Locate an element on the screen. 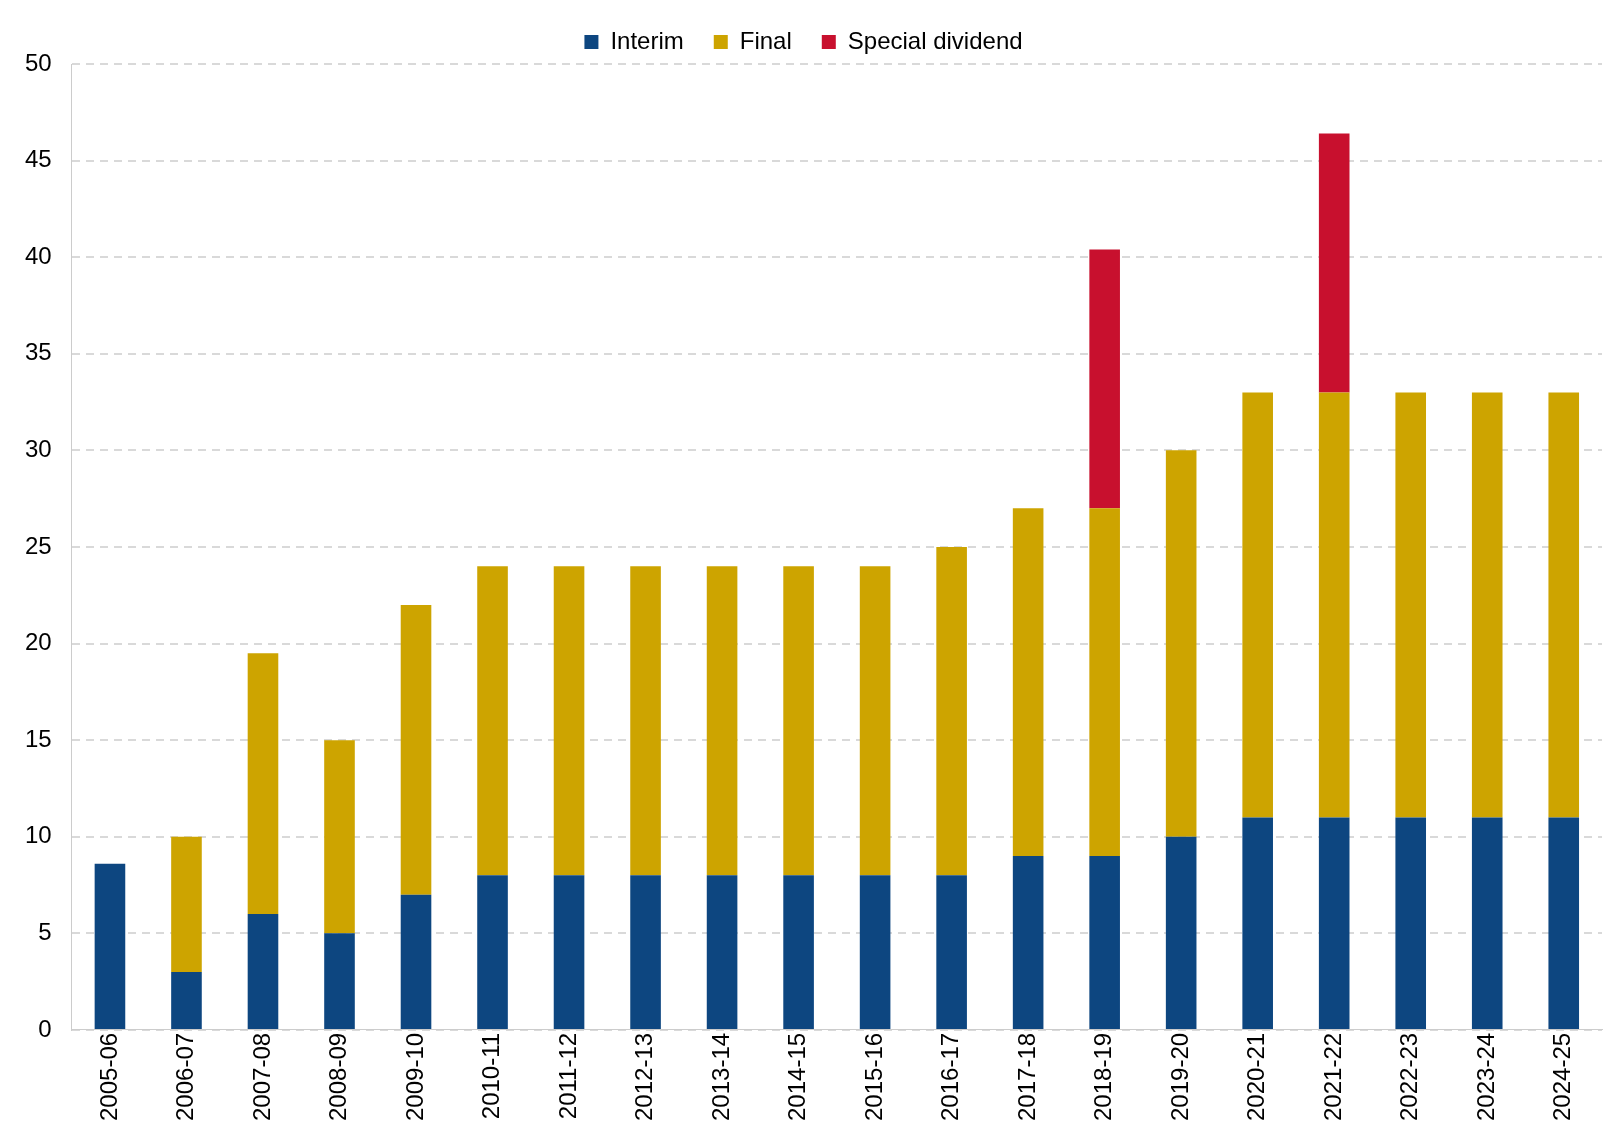  x-tick-label: 2017-18 is located at coordinates (1026, 1076).